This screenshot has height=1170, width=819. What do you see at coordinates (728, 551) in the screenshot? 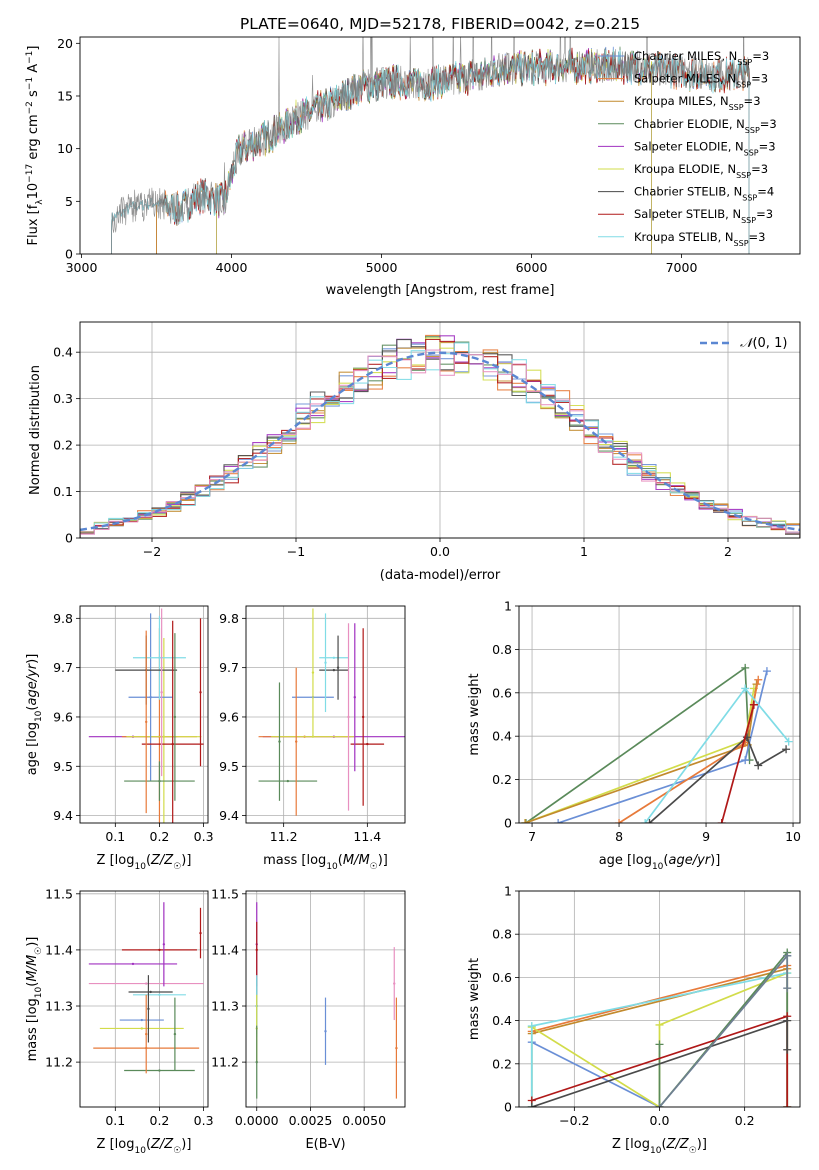
I see `x-tick-label: 2` at bounding box center [728, 551].